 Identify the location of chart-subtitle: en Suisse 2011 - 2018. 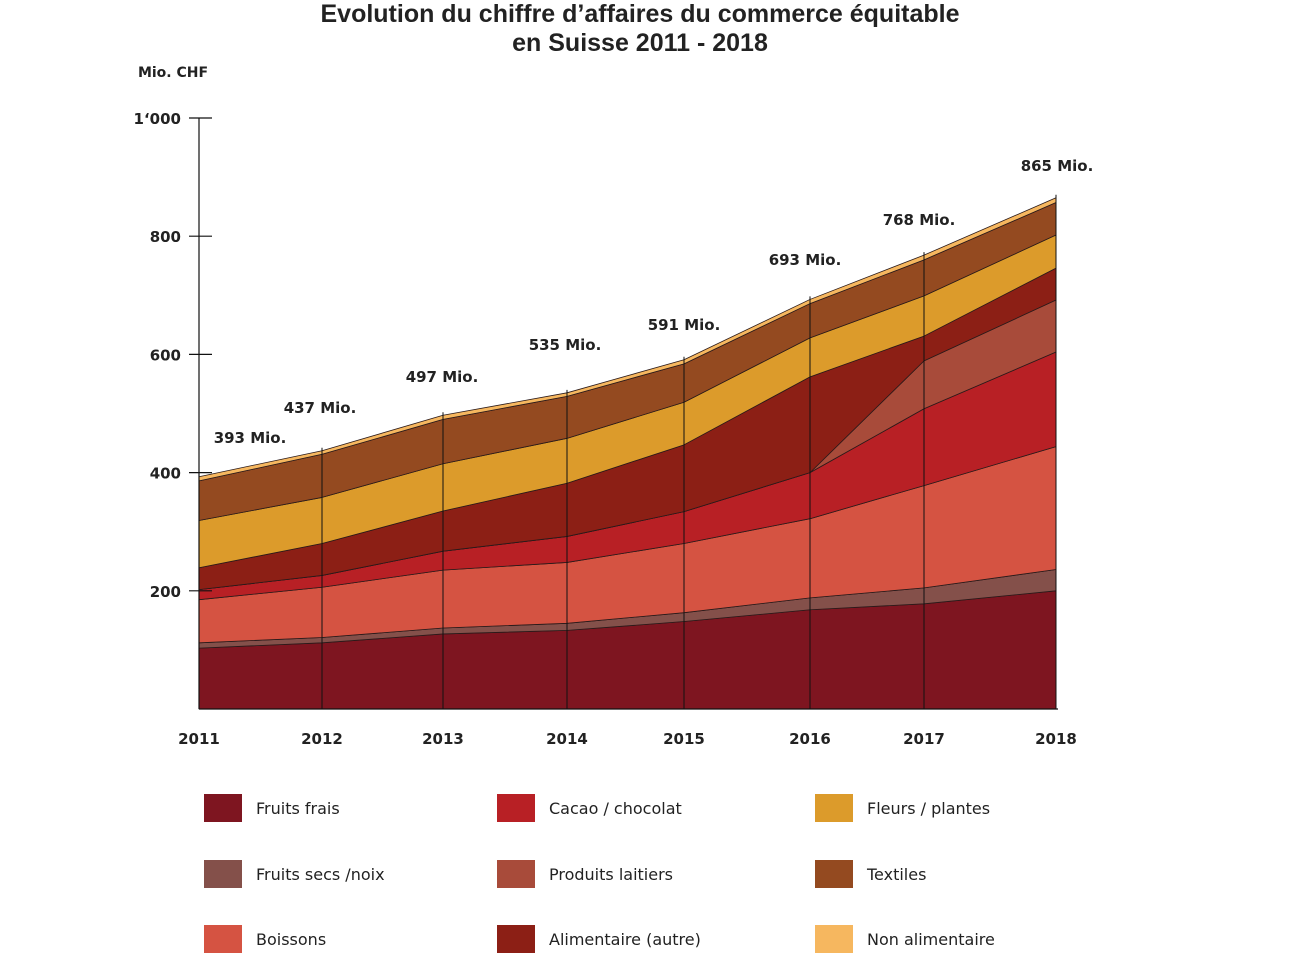
(640, 43).